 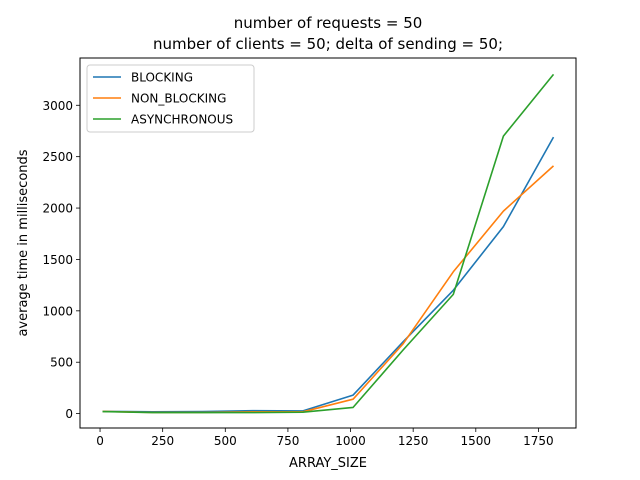 What do you see at coordinates (325, 438) in the screenshot?
I see `x-axis-ticks: 0 250 500 750 1000 1250 1500 1750` at bounding box center [325, 438].